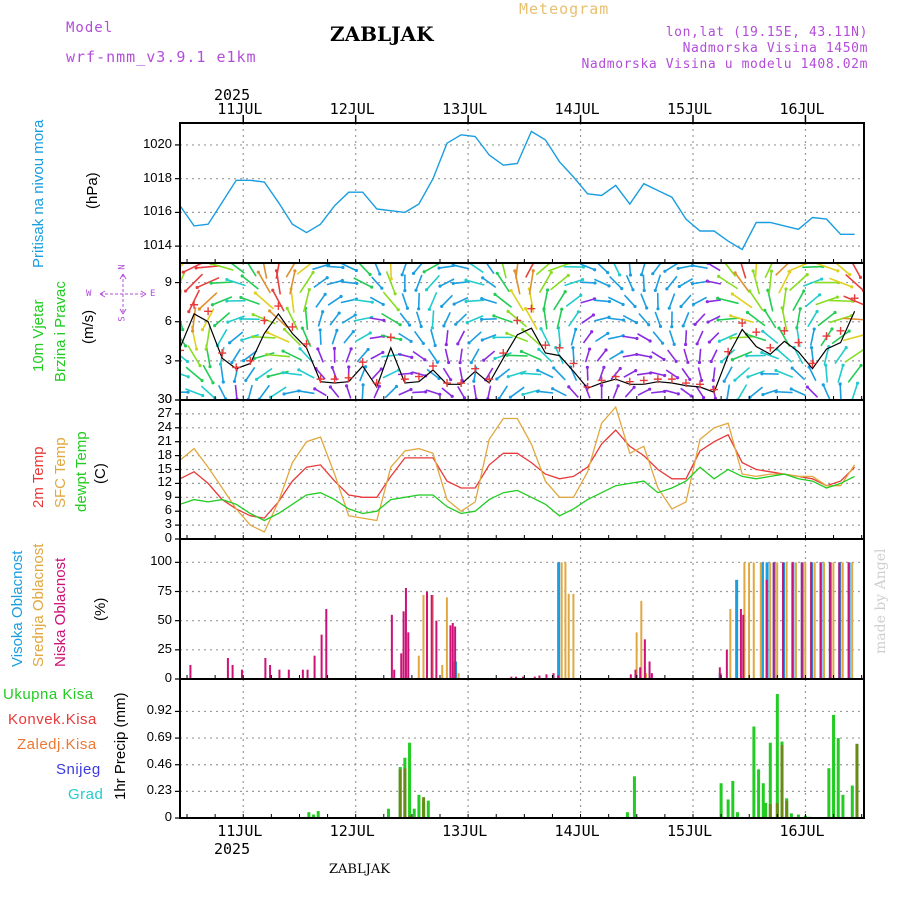  What do you see at coordinates (517, 190) in the screenshot?
I see `pressure-line` at bounding box center [517, 190].